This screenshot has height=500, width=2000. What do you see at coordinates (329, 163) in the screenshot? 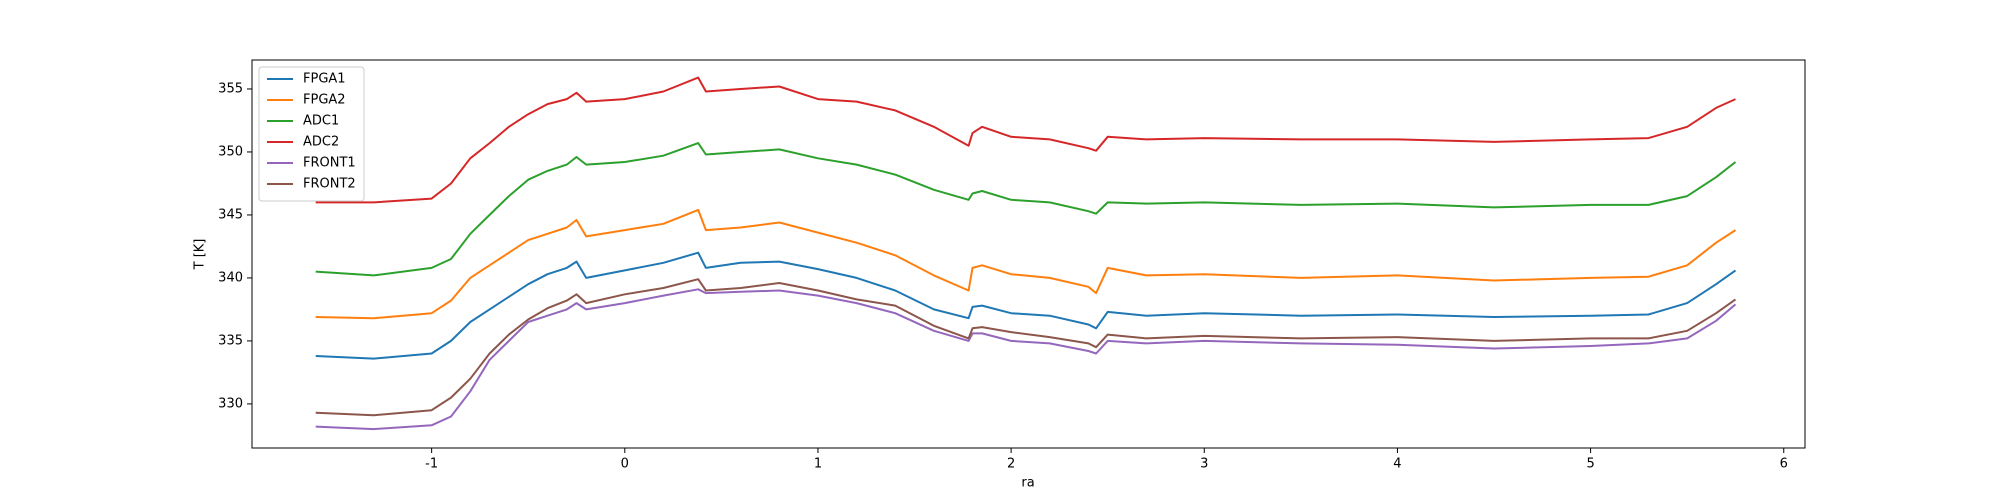
I see `legend-label: FRONT1` at bounding box center [329, 163].